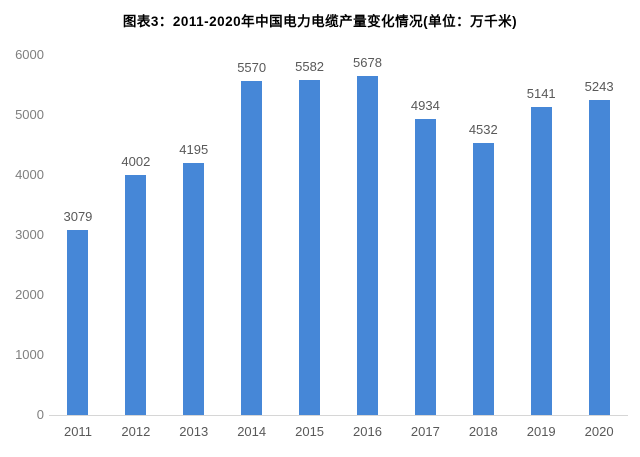 This screenshot has width=640, height=457. I want to click on bar-group-2012: 4002, so click(136, 235).